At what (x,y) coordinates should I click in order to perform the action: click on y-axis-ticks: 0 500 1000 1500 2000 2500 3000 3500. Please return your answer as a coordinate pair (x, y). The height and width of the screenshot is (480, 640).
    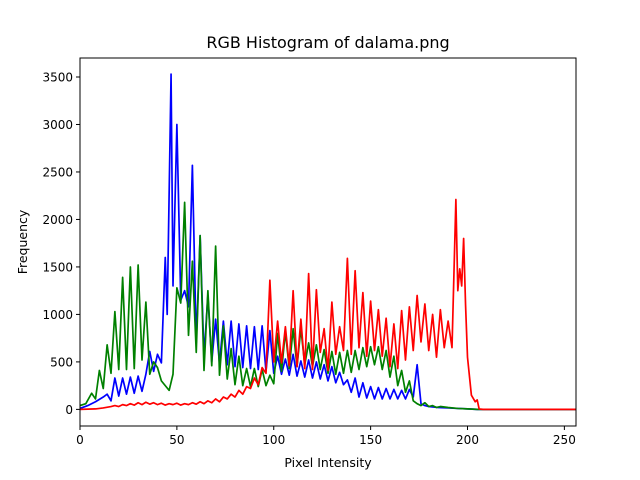
    Looking at the image, I should click on (61, 243).